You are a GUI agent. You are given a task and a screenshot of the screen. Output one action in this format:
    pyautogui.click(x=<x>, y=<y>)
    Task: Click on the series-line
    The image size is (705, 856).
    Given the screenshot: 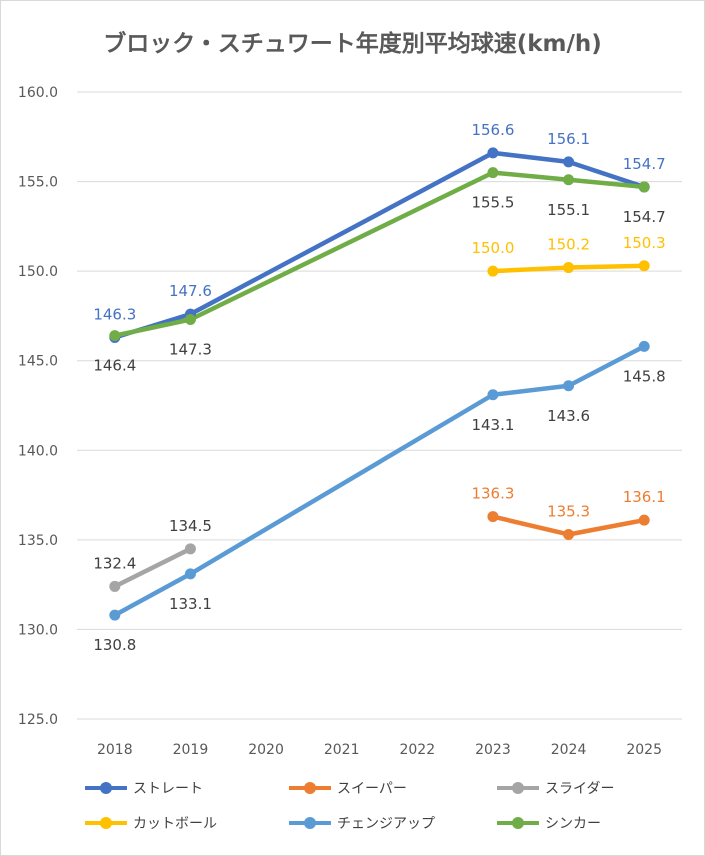 What is the action you would take?
    pyautogui.click(x=152, y=567)
    